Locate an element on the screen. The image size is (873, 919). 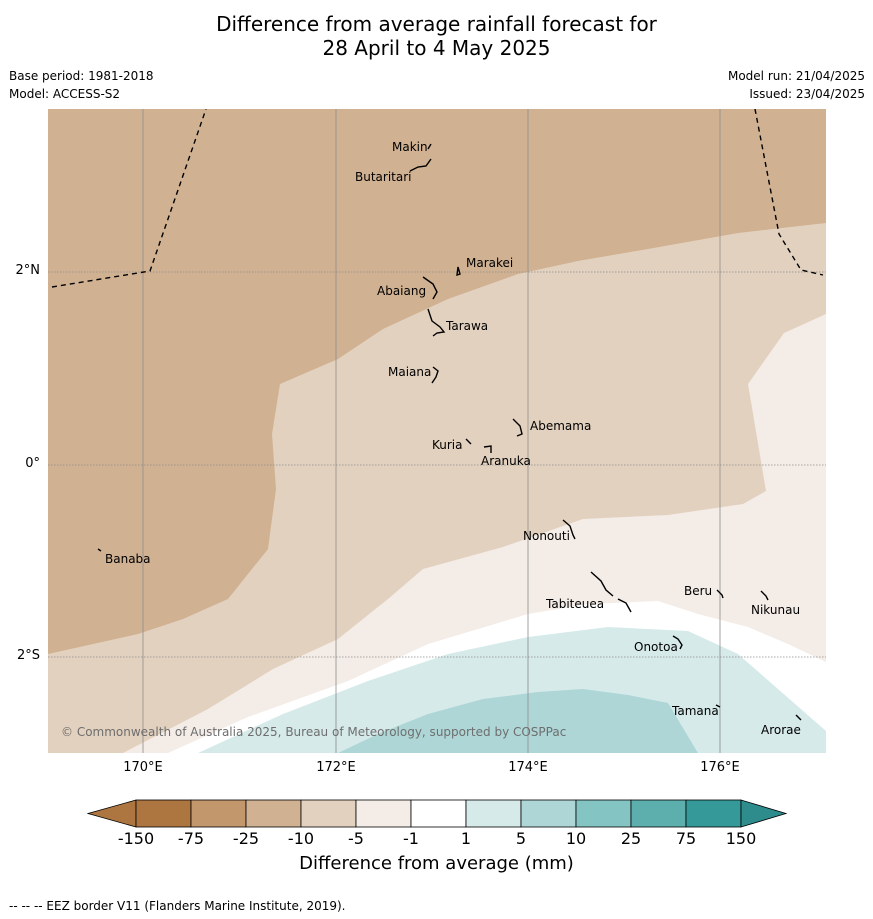
label-onotoa: Onotoa is located at coordinates (656, 647).